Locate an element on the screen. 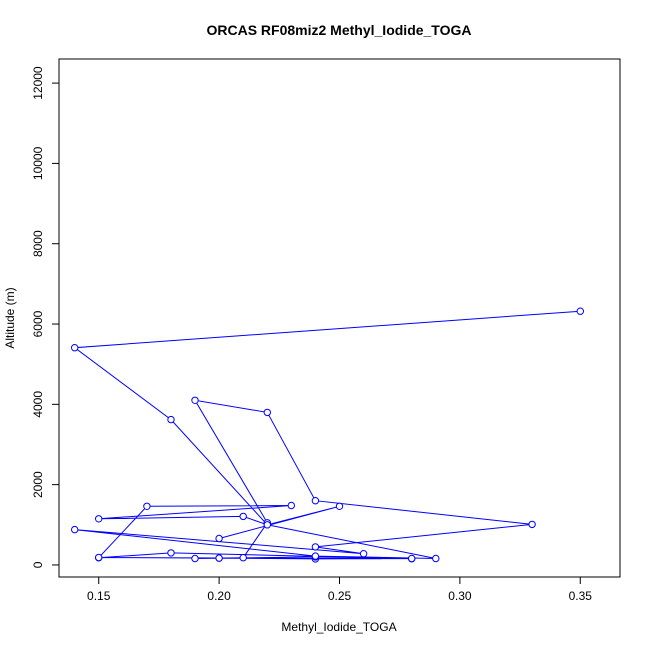 The width and height of the screenshot is (650, 650). x-tick-label: 0.20 is located at coordinates (219, 596).